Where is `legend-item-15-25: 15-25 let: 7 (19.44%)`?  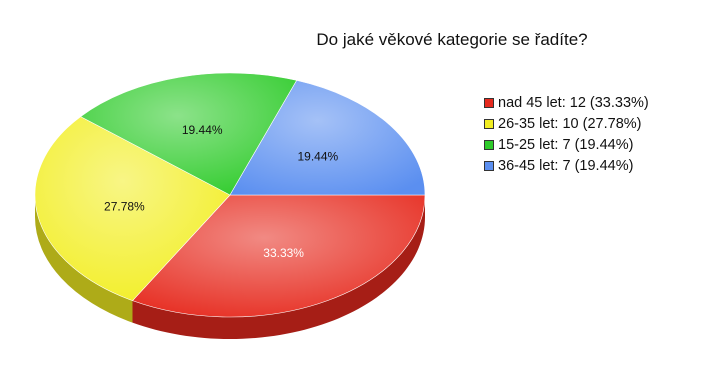
legend-item-15-25: 15-25 let: 7 (19.44%) is located at coordinates (566, 144).